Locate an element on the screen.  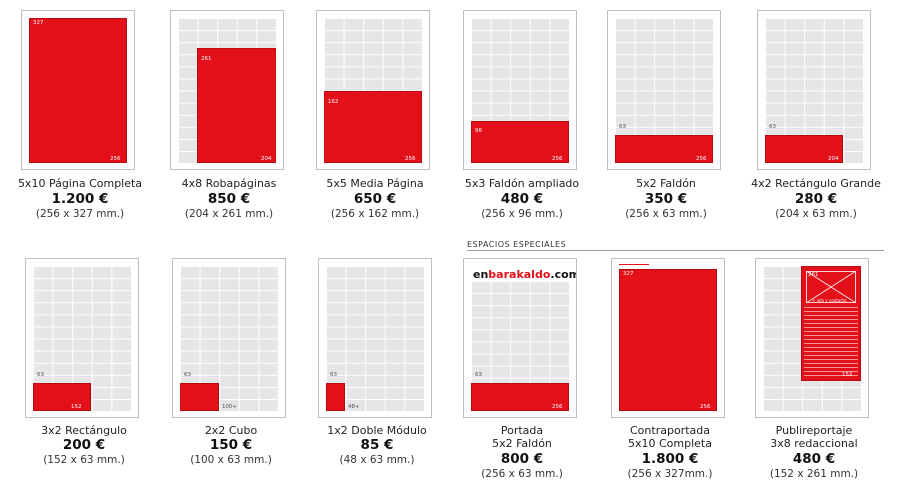
info-text: + info y contacto is located at coordinates (829, 300).